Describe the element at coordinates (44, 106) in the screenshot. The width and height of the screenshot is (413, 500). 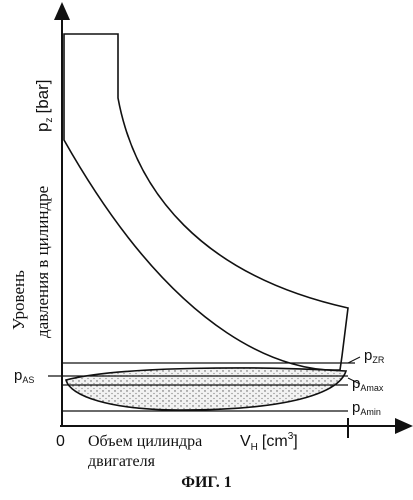
I see `y-axis-symbol: pz[bar]` at that location.